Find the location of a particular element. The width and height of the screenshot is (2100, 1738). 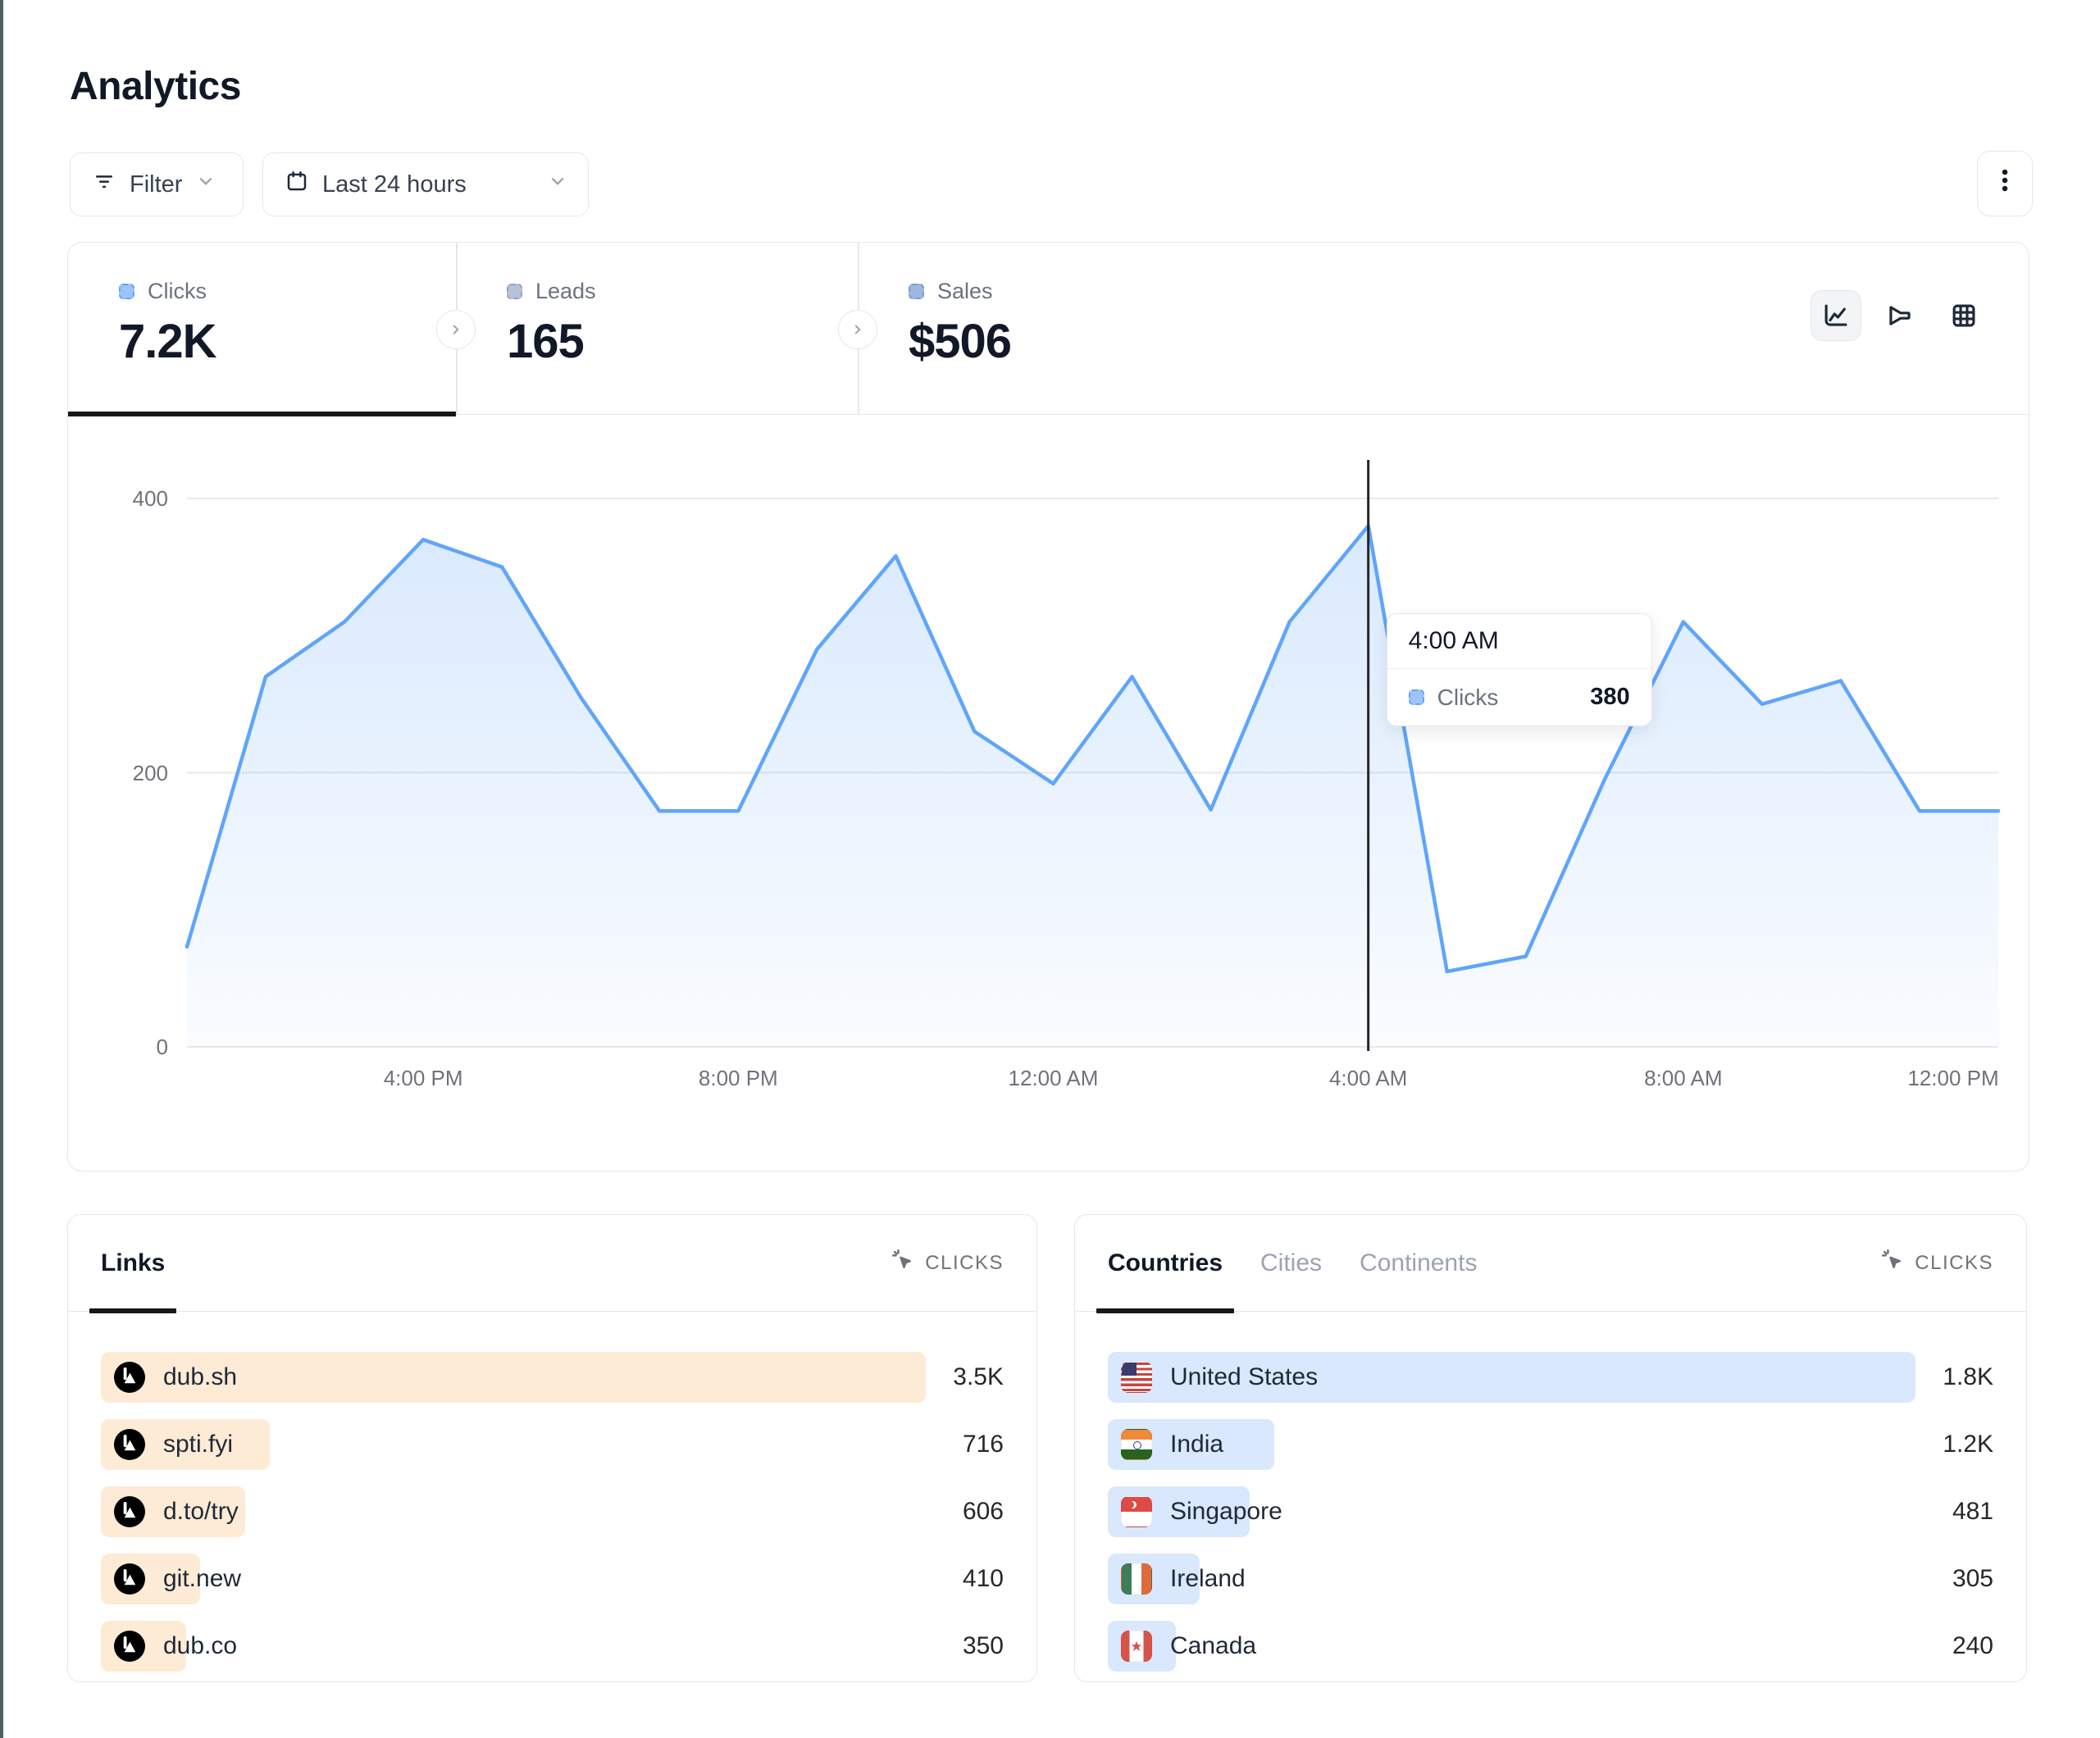

country-row: India 1.2K is located at coordinates (1550, 1444).